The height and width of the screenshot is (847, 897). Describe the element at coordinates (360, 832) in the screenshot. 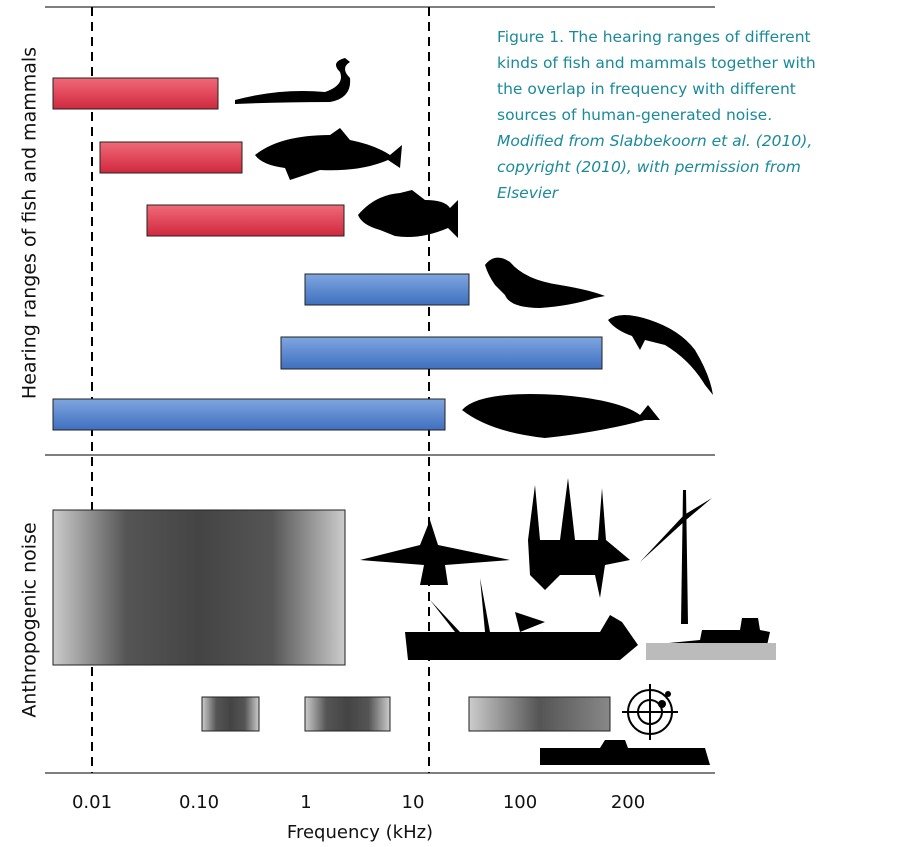

I see `x-axis-label: Frequency (kHz)` at that location.